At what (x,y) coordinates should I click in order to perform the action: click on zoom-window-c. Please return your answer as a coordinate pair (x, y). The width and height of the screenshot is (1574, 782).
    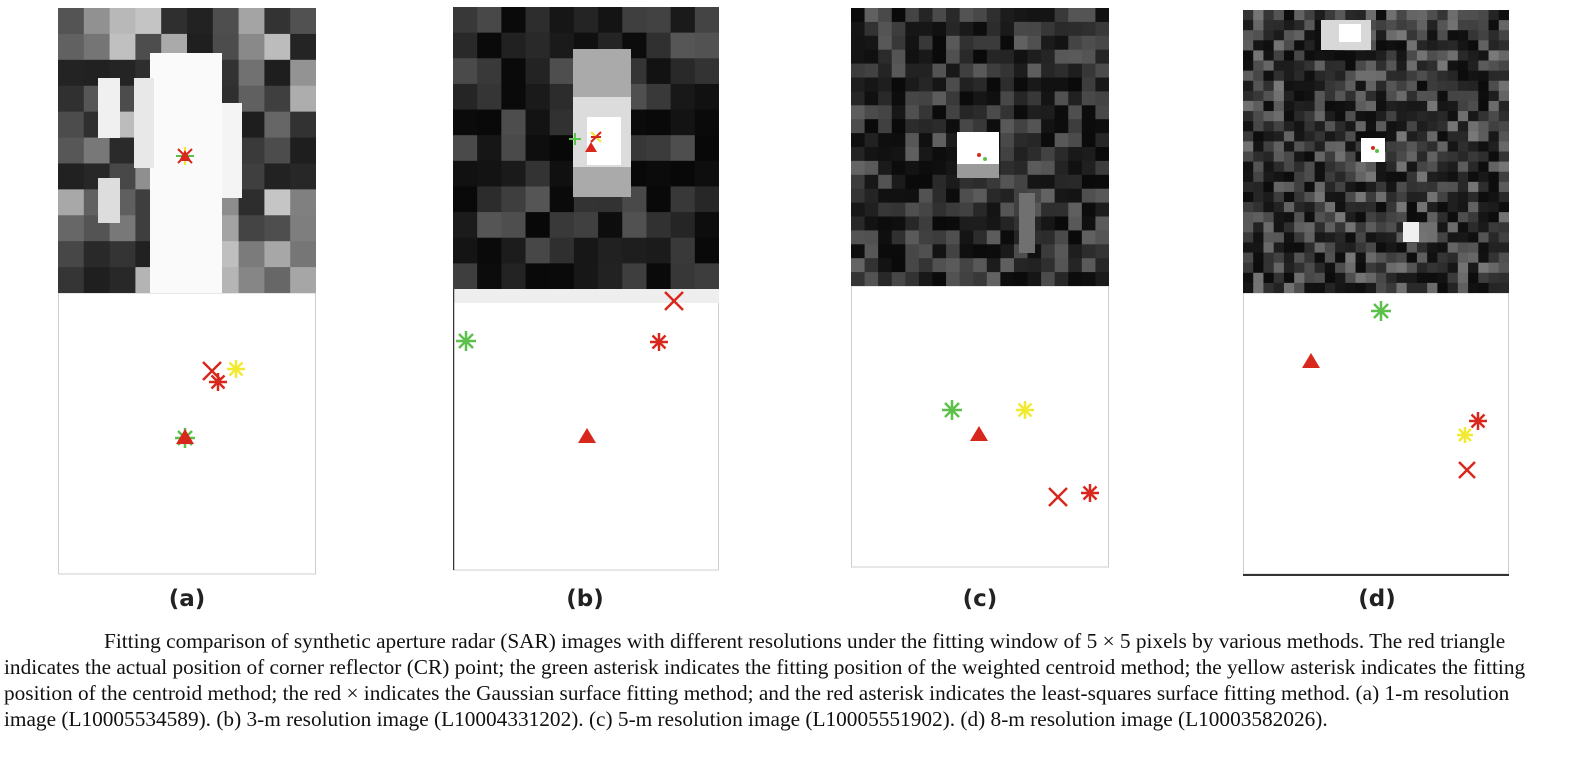
    Looking at the image, I should click on (980, 427).